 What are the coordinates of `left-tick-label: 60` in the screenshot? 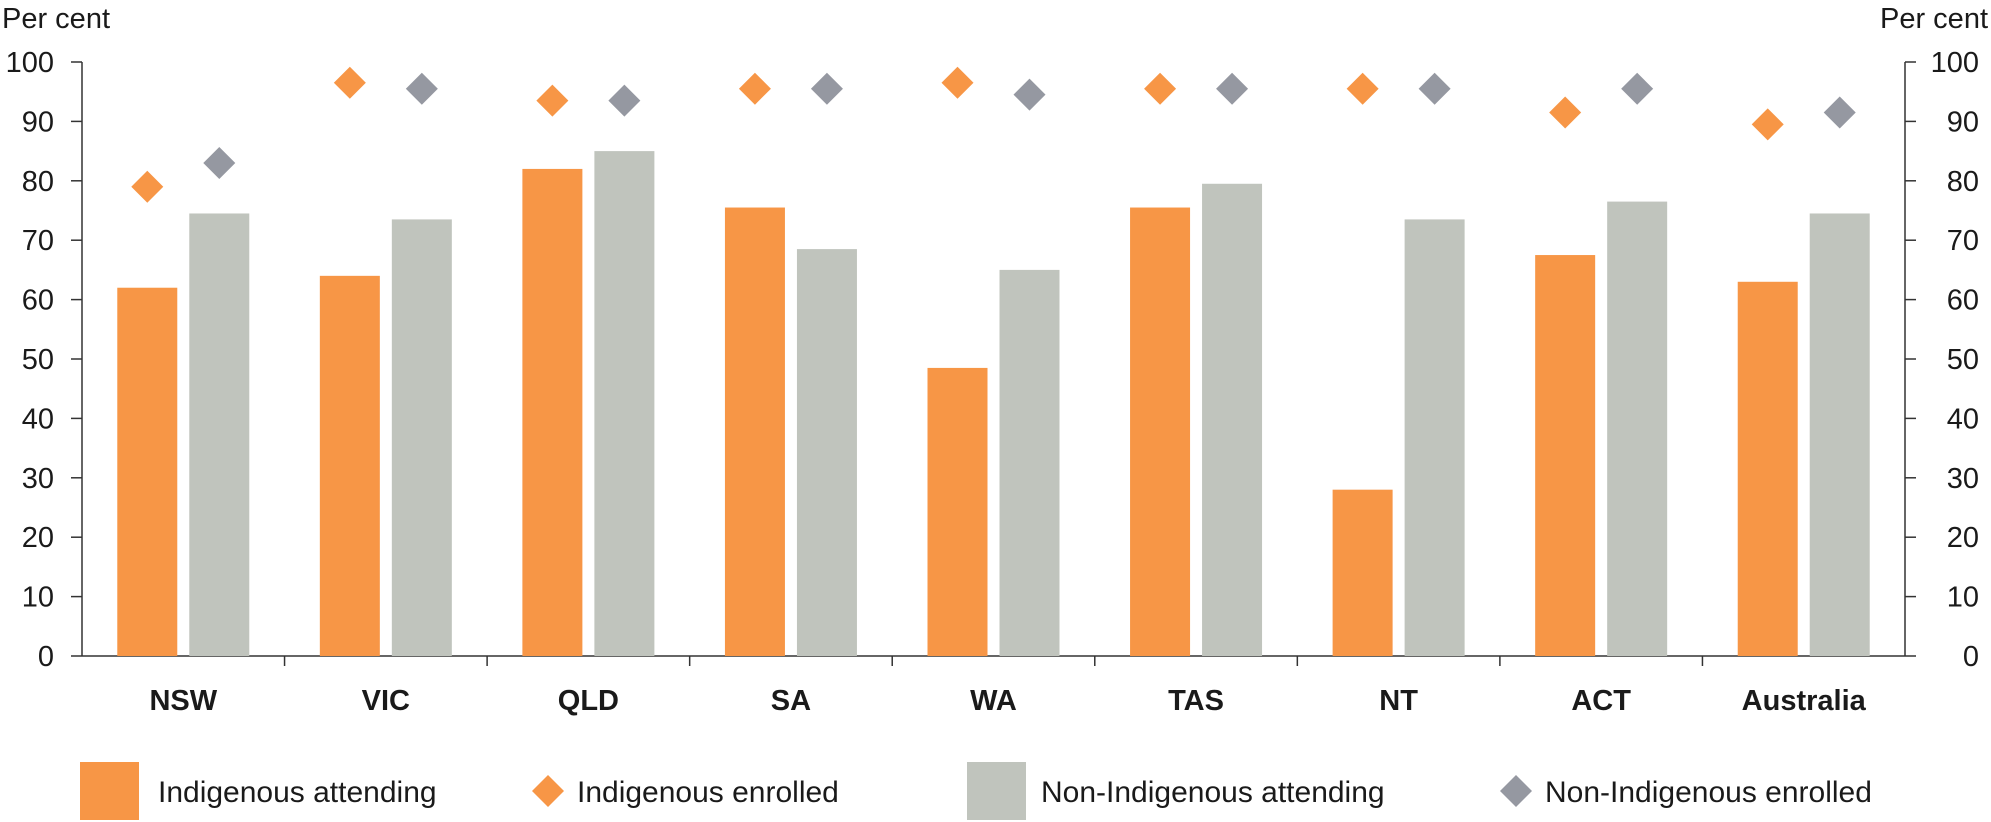 It's located at (38, 301).